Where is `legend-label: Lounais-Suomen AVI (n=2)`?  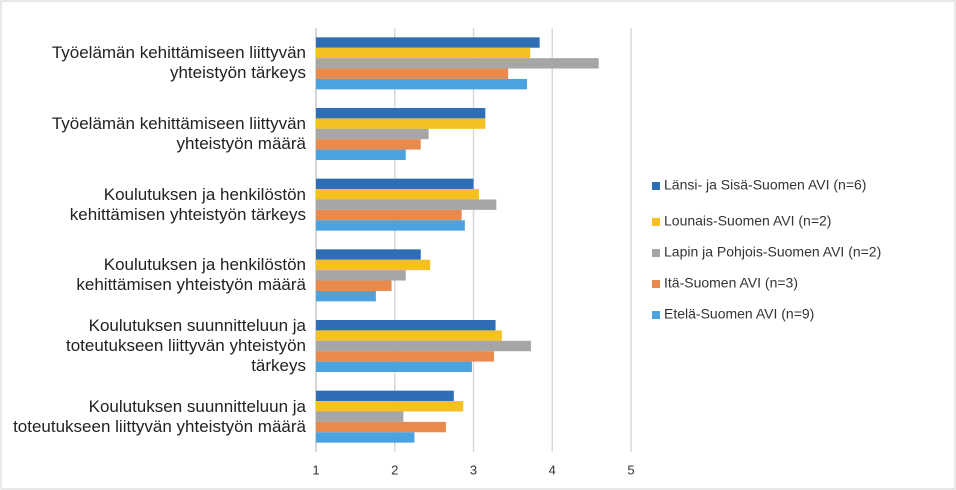
legend-label: Lounais-Suomen AVI (n=2) is located at coordinates (747, 221).